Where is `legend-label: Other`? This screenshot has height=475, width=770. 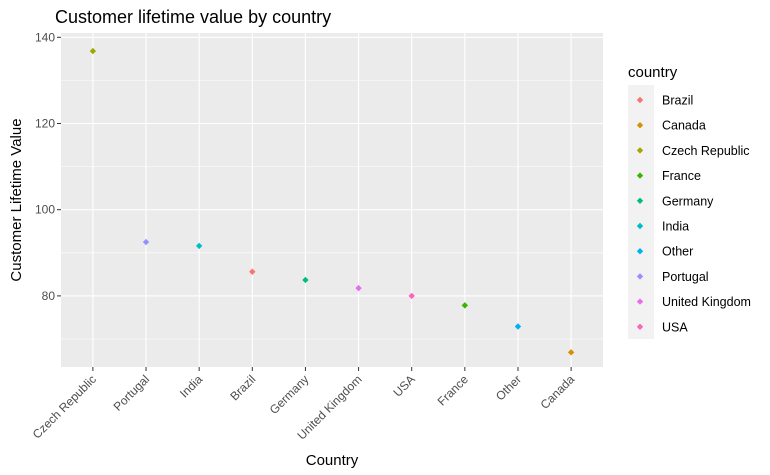 legend-label: Other is located at coordinates (677, 252).